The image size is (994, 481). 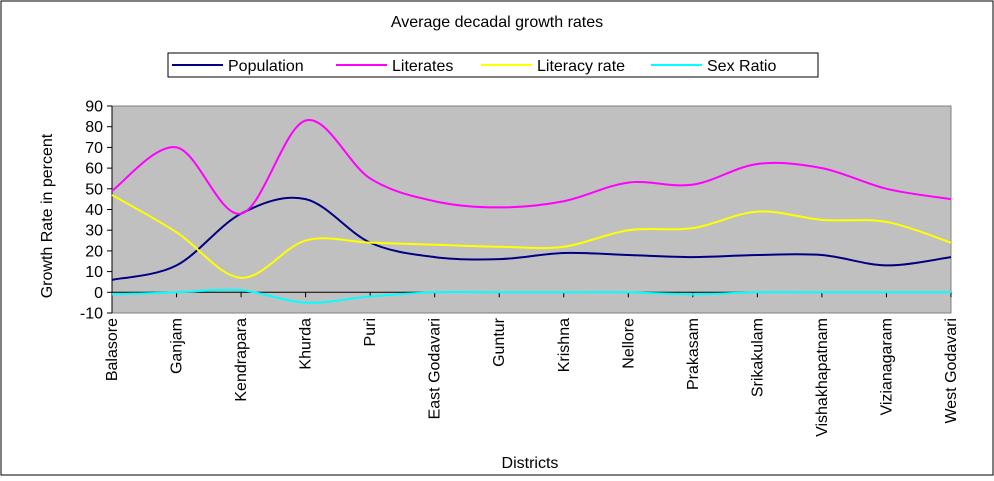 What do you see at coordinates (497, 22) in the screenshot?
I see `chart-title: Average decadal growth rates` at bounding box center [497, 22].